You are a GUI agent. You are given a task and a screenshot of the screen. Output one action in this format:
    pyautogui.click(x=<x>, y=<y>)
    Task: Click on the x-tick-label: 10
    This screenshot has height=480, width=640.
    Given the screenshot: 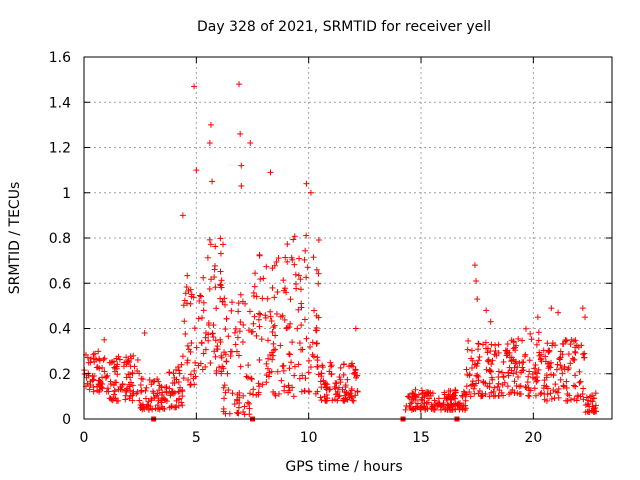 What is the action you would take?
    pyautogui.click(x=309, y=438)
    